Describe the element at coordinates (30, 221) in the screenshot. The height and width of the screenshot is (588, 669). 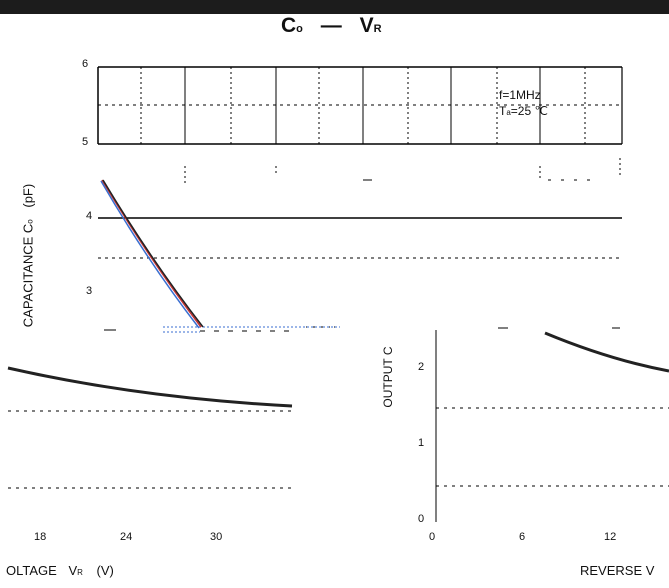
I see `y-label-left-sub: o` at that location.